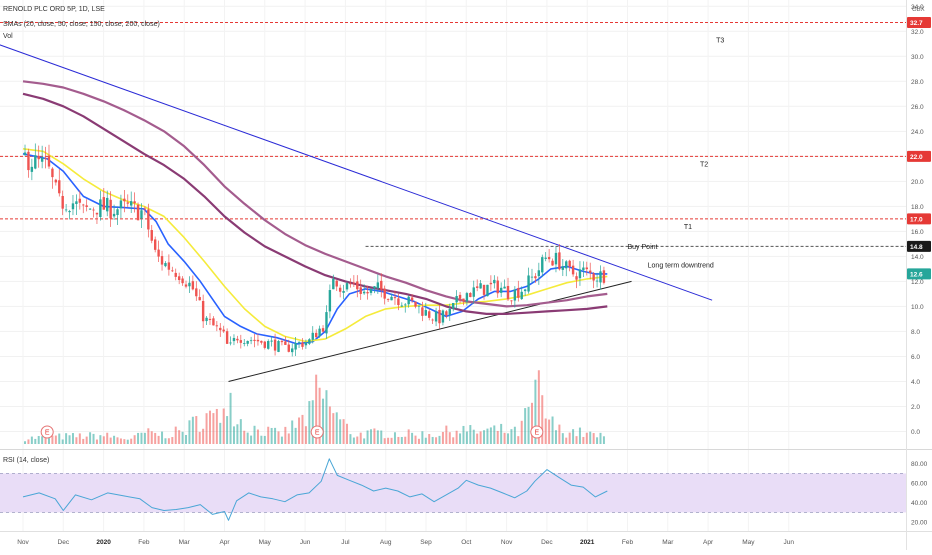 Image resolution: width=932 pixels, height=555 pixels. Describe the element at coordinates (919, 246) in the screenshot. I see `price-tag-14.8` at that location.